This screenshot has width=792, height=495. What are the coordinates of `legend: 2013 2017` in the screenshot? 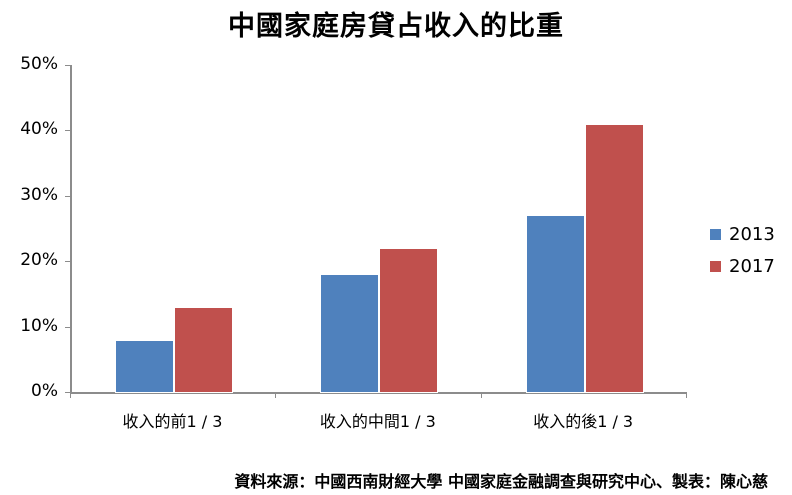 It's located at (742, 250).